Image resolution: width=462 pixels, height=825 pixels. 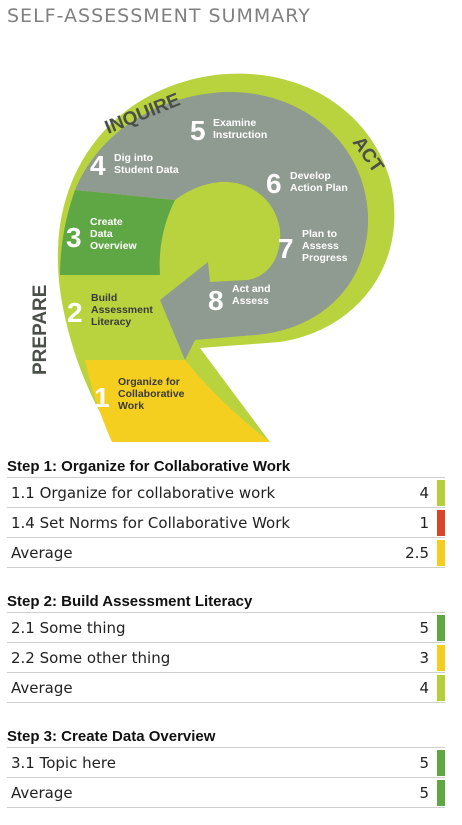 I want to click on table-row: 2.1 Some thing 5, so click(x=226, y=627).